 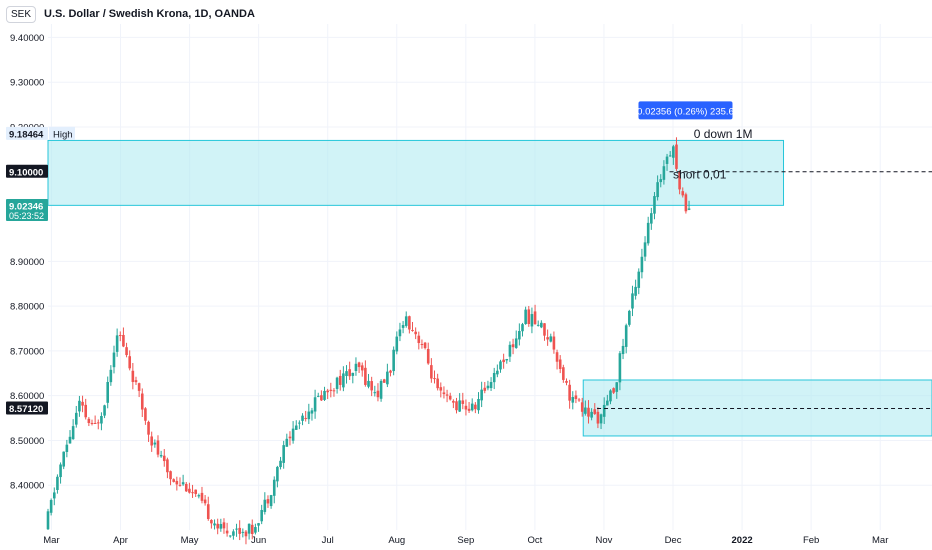 I want to click on y-tick-label: 8.40000, so click(x=27, y=486).